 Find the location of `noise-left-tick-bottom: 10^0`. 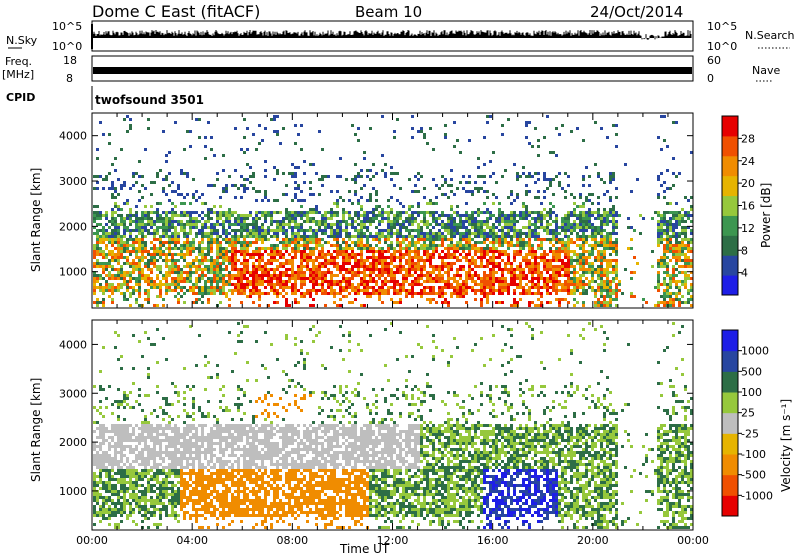

noise-left-tick-bottom: 10^0 is located at coordinates (67, 46).